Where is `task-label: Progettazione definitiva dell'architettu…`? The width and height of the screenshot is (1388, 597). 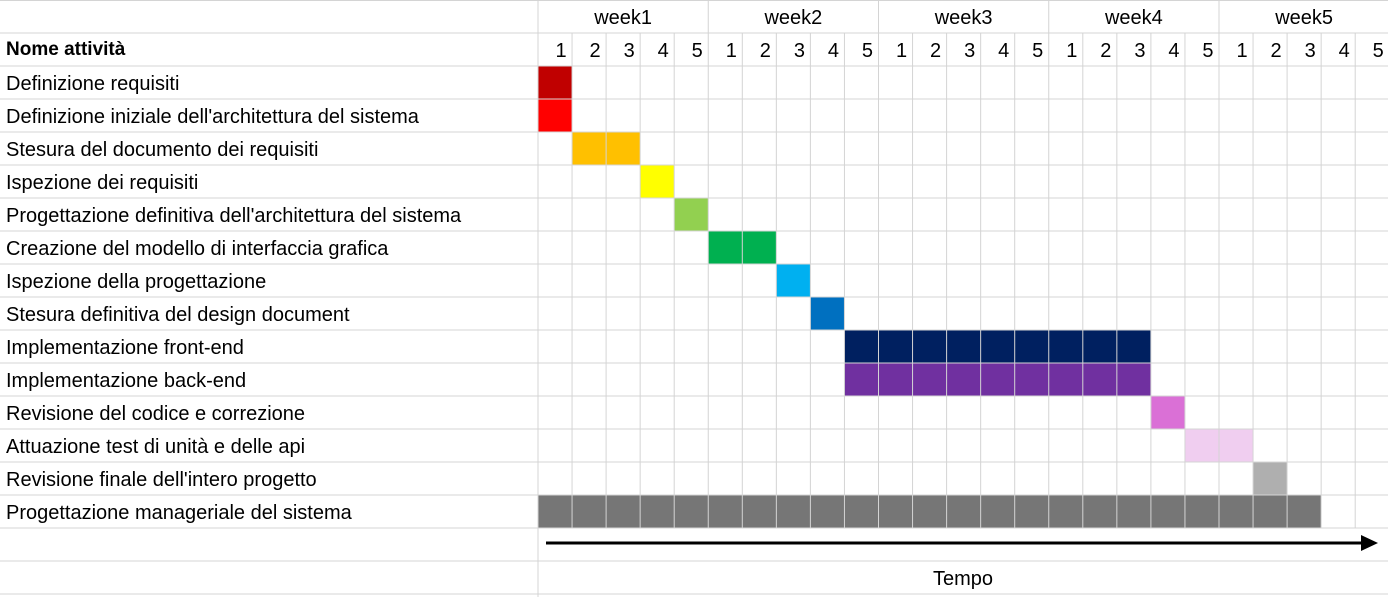 task-label: Progettazione definitiva dell'architettu… is located at coordinates (234, 216).